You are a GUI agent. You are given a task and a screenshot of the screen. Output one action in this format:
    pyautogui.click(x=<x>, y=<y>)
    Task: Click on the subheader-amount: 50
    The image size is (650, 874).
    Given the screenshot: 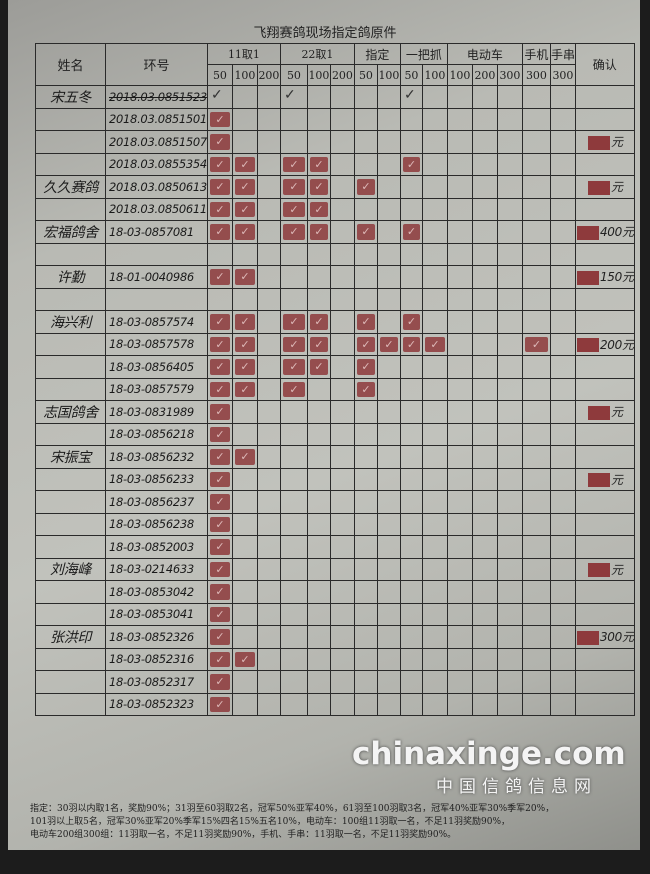 What is the action you would take?
    pyautogui.click(x=293, y=75)
    